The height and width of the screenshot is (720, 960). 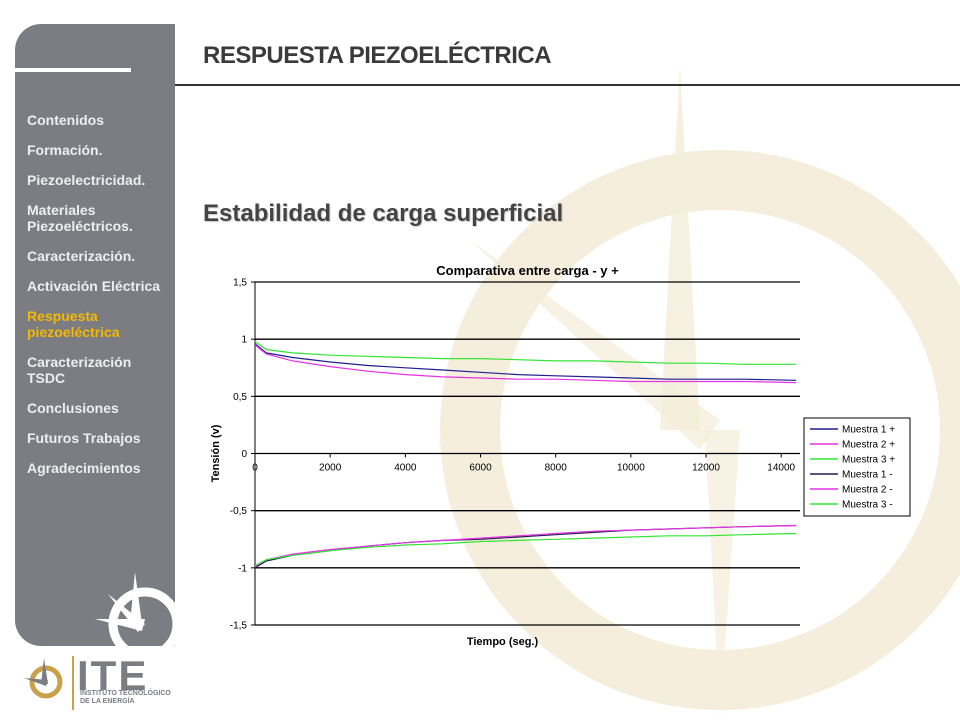 I want to click on x-axis-label: Tiempo (seg.), so click(x=503, y=642).